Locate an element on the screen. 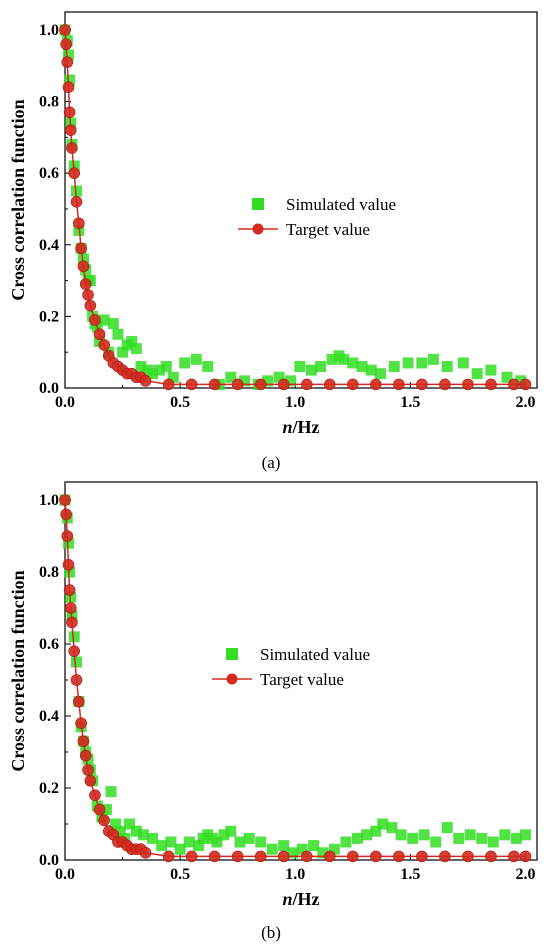  x-axis-label-italic: n is located at coordinates (287, 899).